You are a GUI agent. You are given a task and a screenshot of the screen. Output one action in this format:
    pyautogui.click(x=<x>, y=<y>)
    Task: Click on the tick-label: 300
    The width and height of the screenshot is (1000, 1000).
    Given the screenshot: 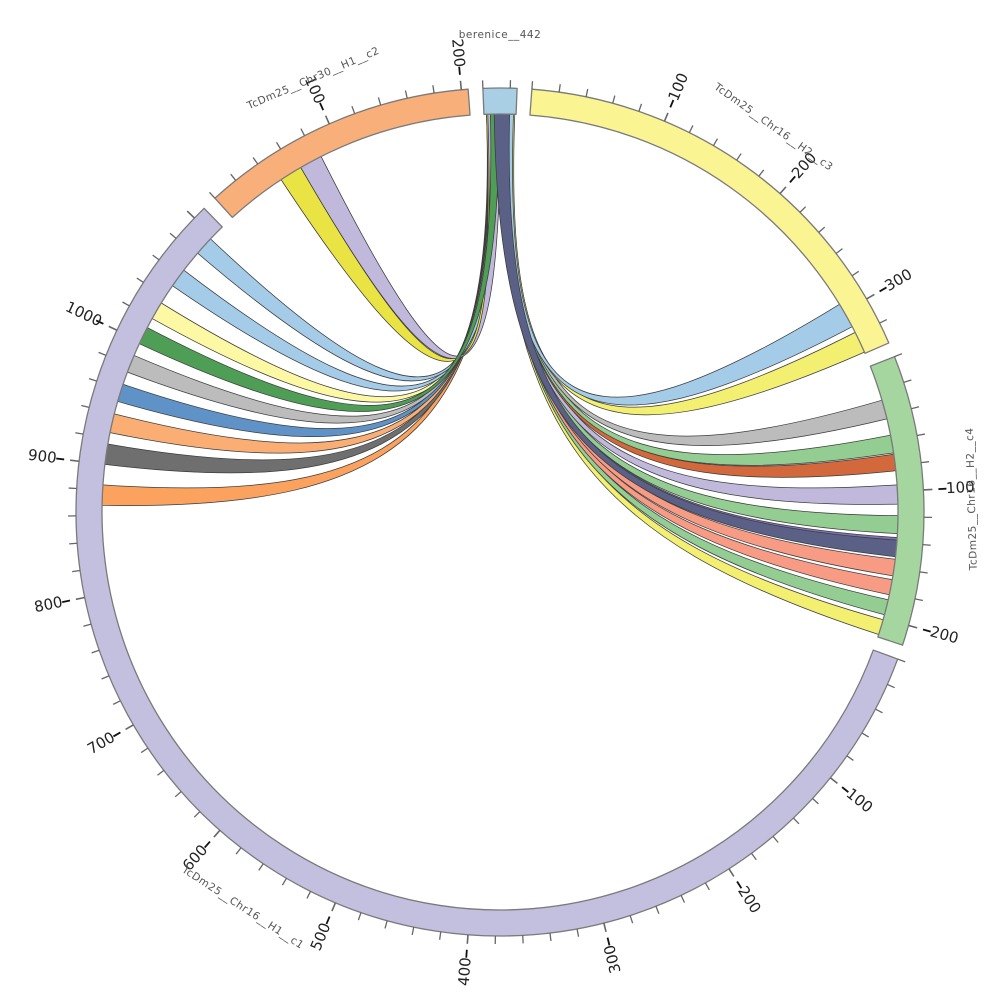 What is the action you would take?
    pyautogui.click(x=898, y=280)
    